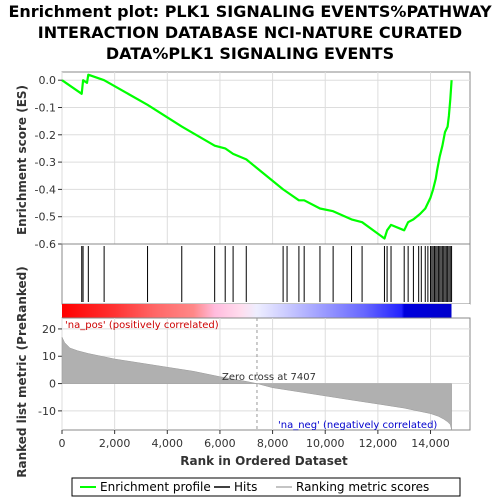 The width and height of the screenshot is (500, 500). Describe the element at coordinates (115, 443) in the screenshot. I see `x-tick-label: 2,000` at that location.